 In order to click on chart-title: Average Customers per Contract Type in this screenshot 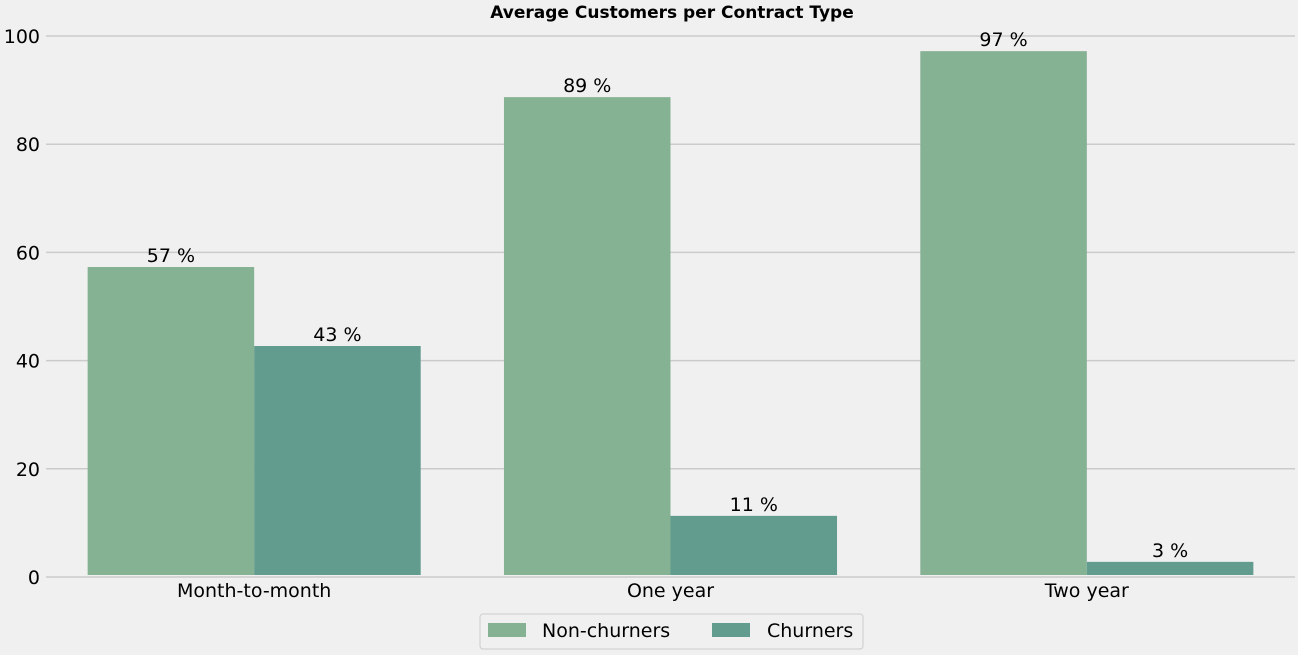, I will do `click(672, 13)`.